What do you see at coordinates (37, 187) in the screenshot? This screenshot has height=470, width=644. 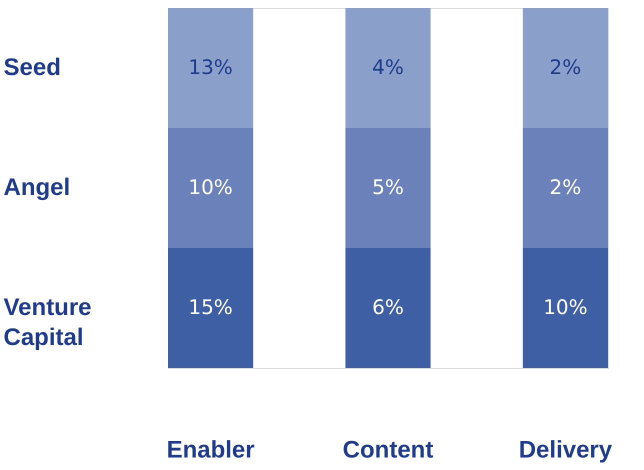 I see `y-tick-label: Angel` at bounding box center [37, 187].